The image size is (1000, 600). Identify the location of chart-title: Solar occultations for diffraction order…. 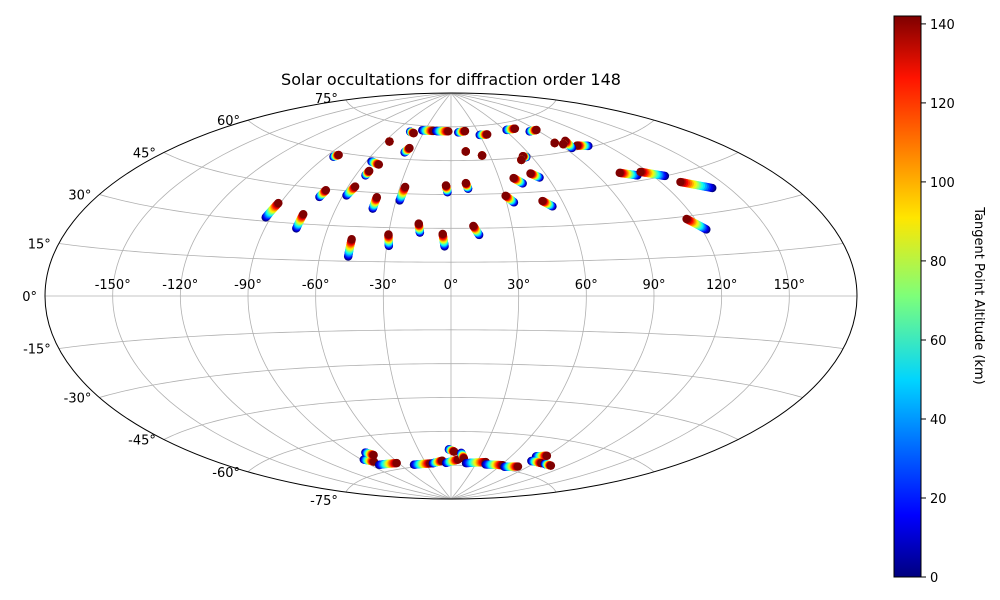
(451, 79).